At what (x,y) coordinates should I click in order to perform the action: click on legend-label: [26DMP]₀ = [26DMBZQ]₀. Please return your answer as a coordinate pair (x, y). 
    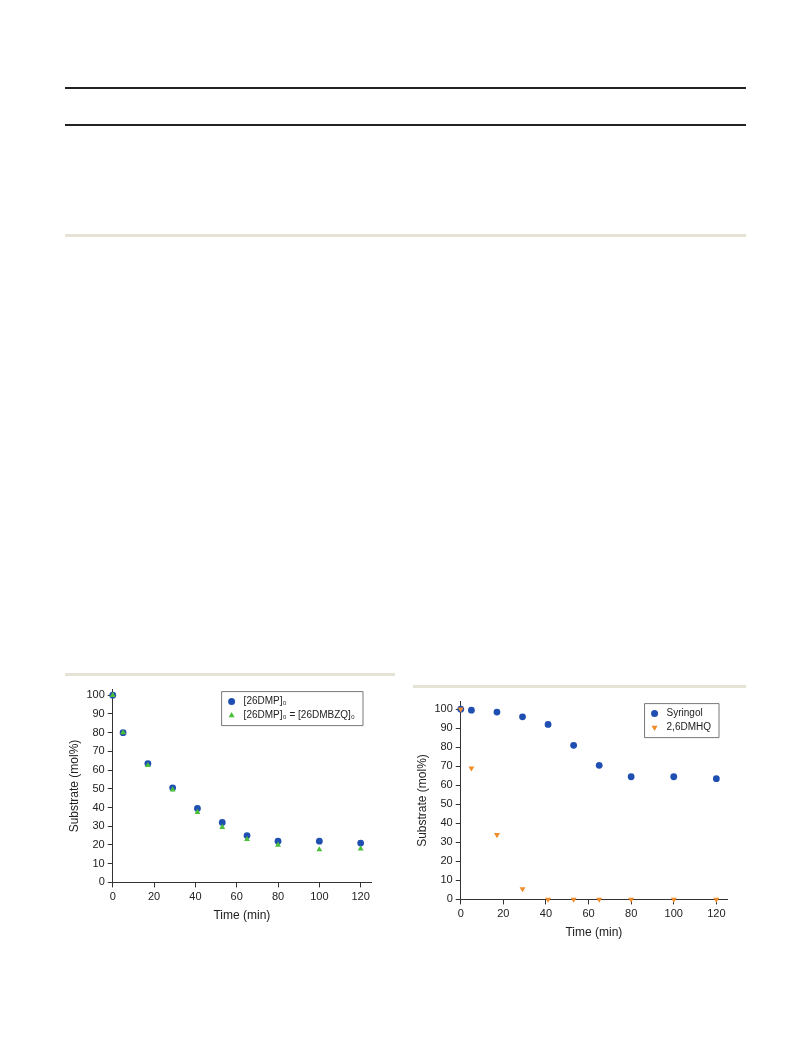
    Looking at the image, I should click on (299, 715).